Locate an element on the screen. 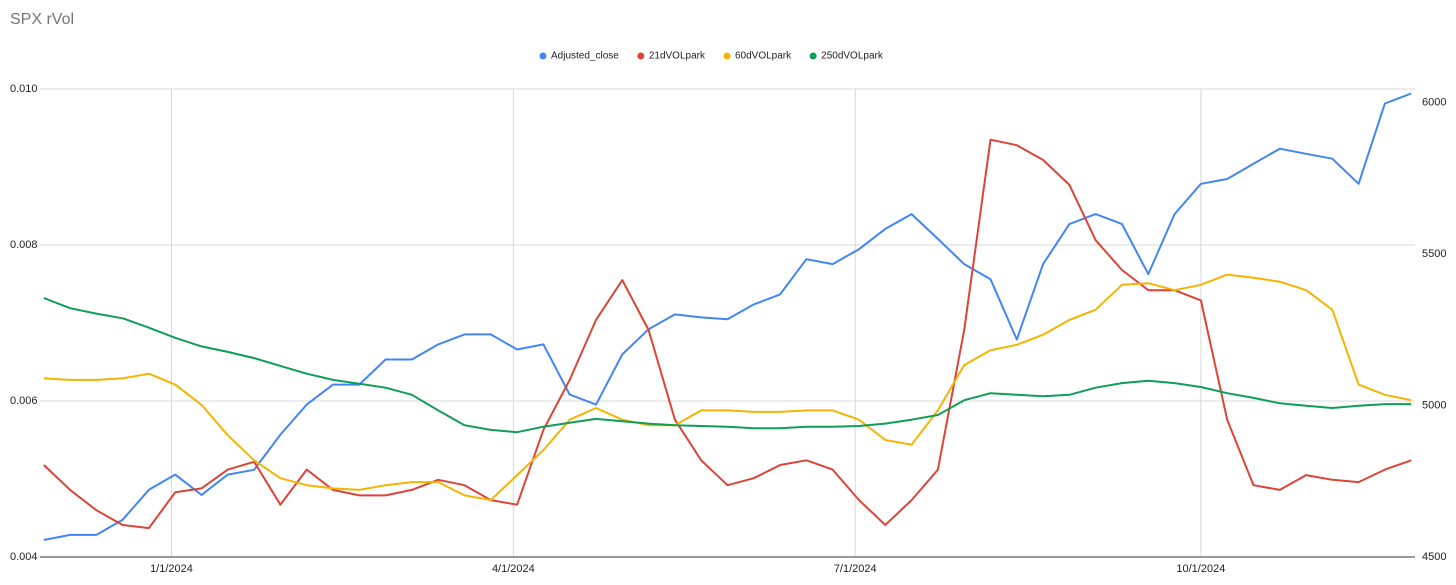 This screenshot has height=585, width=1456. x-tick-label: 7/1/2024 is located at coordinates (855, 569).